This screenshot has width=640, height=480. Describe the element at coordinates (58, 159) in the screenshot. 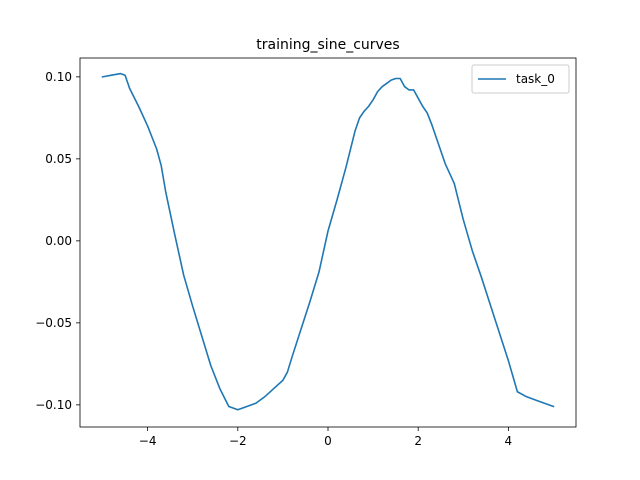

I see `y-tick-label: 0.05` at that location.